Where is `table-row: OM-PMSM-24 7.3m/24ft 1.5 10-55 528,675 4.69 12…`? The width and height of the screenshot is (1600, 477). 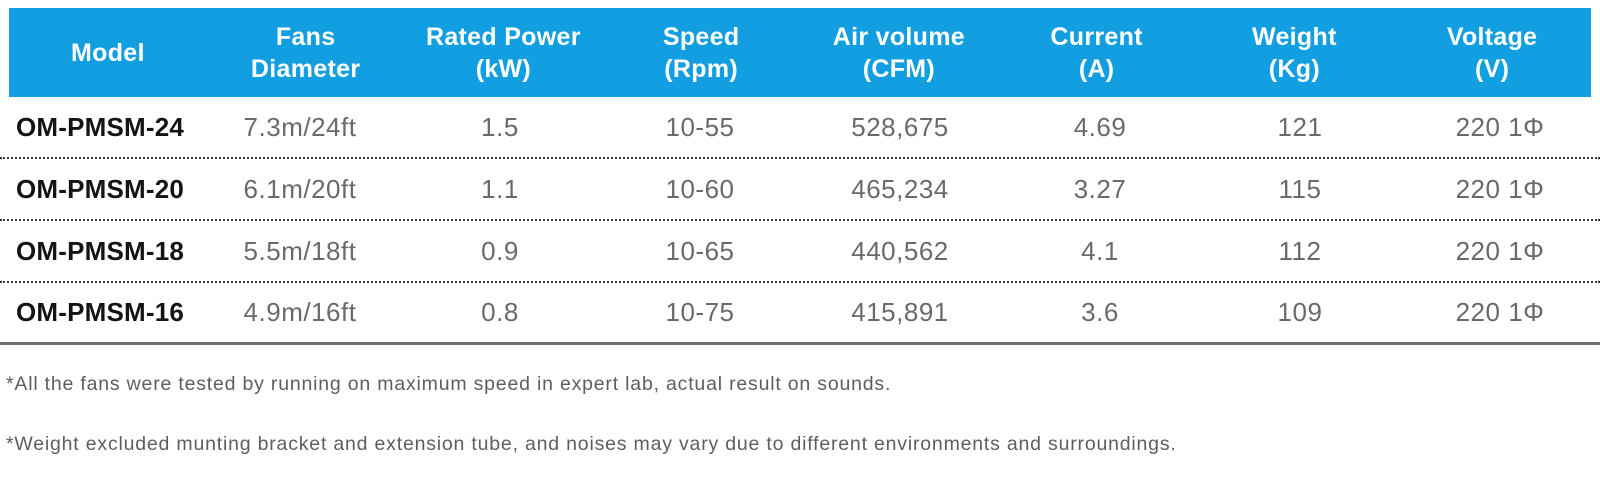
table-row: OM-PMSM-24 7.3m/24ft 1.5 10-55 528,675 4.69 12… is located at coordinates (800, 128).